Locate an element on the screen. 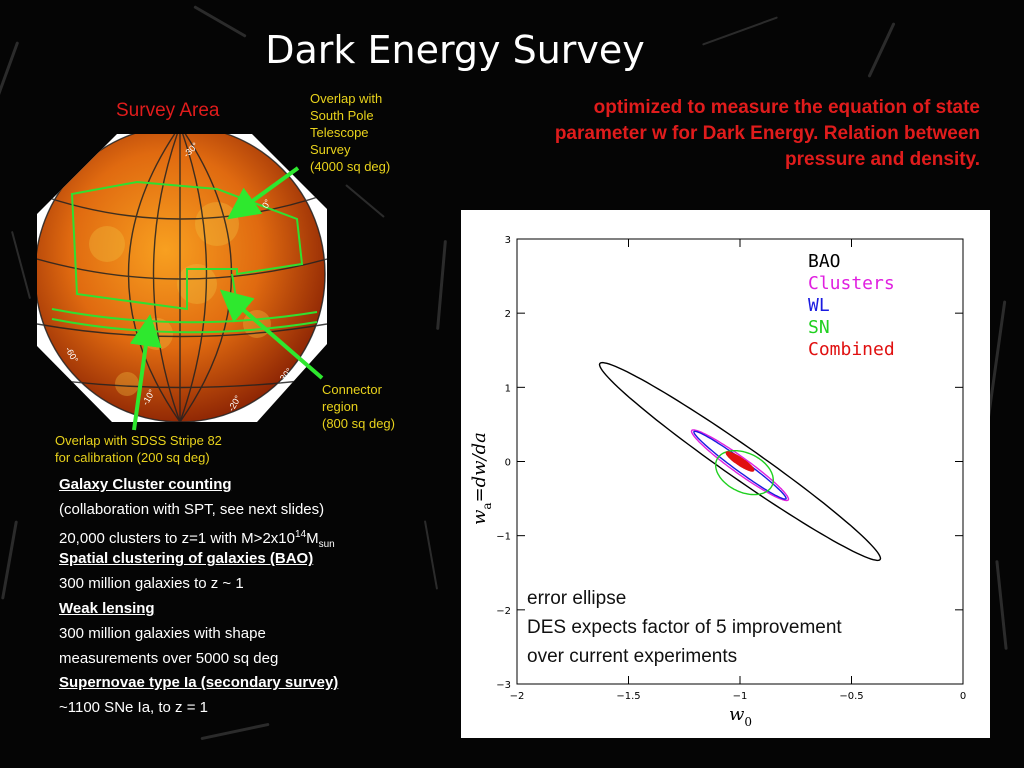 This screenshot has width=1024, height=768. sn-line: ~1100 SNe Ia, to z = 1 is located at coordinates (133, 708).